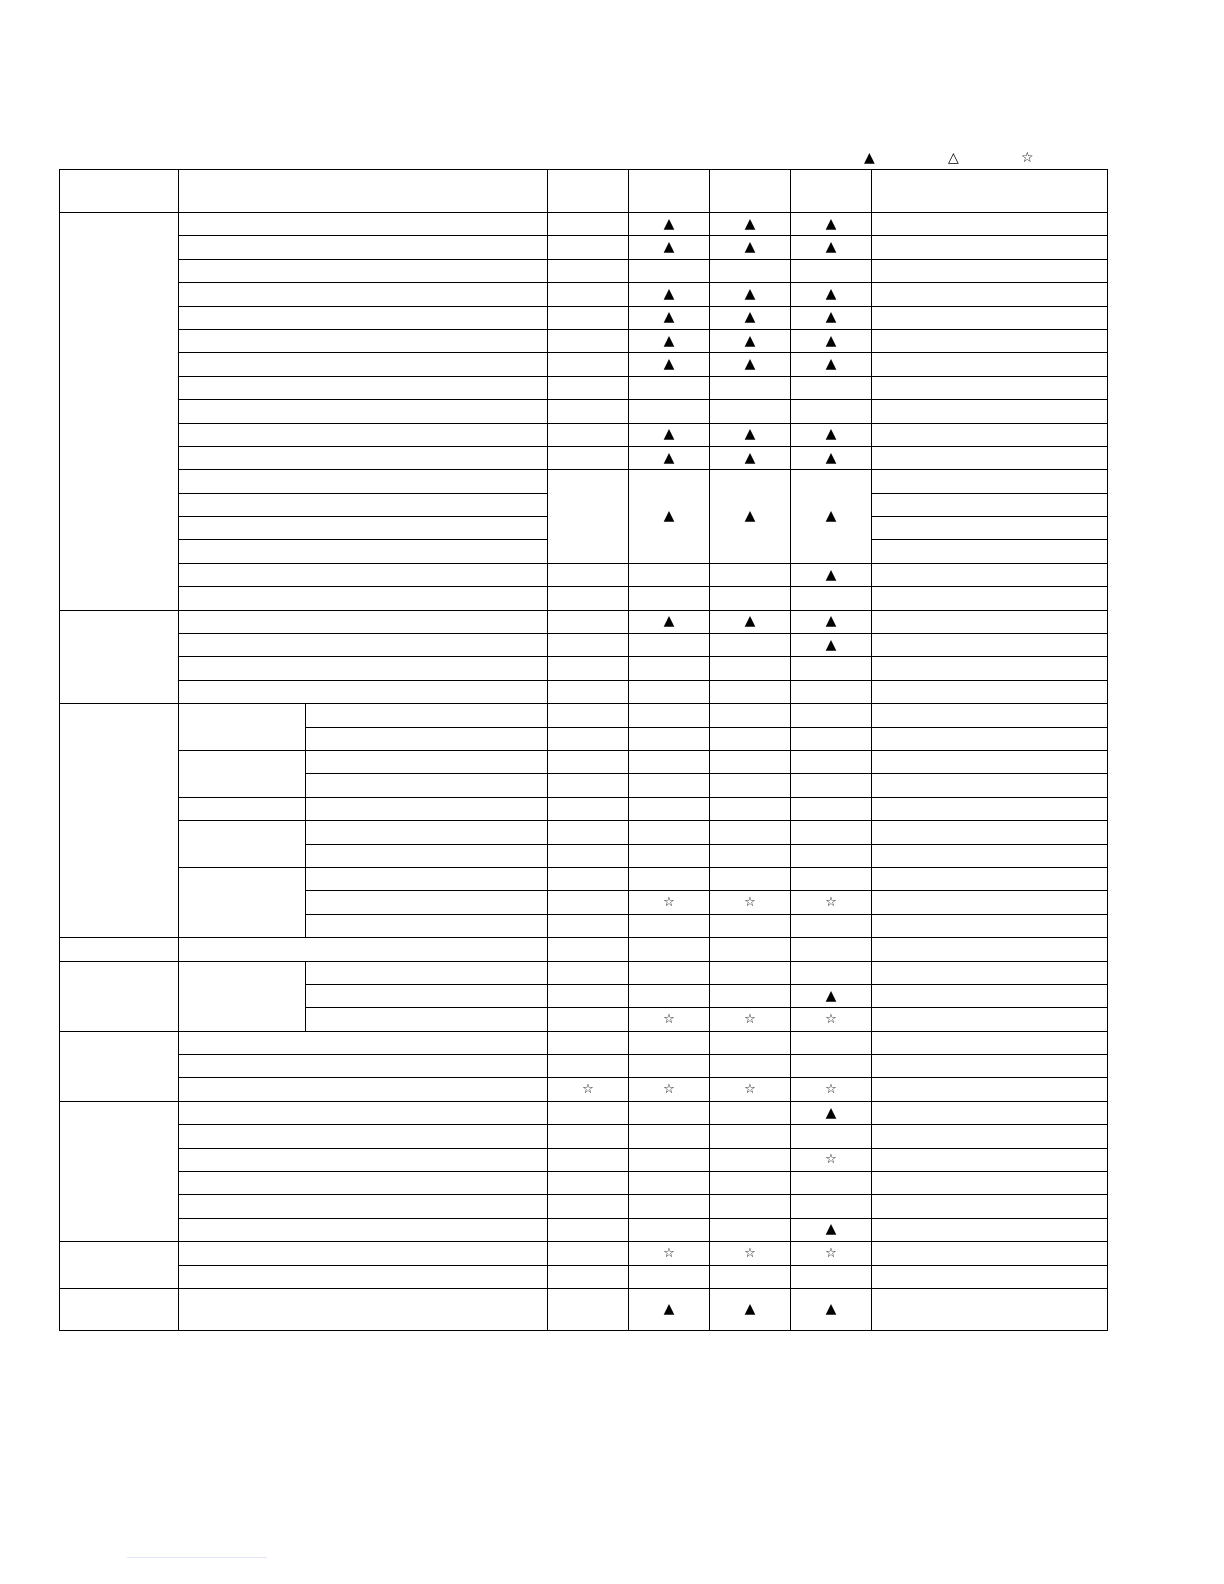 This screenshot has height=1584, width=1224. Describe the element at coordinates (242, 809) in the screenshot. I see `subcategory-cell` at that location.